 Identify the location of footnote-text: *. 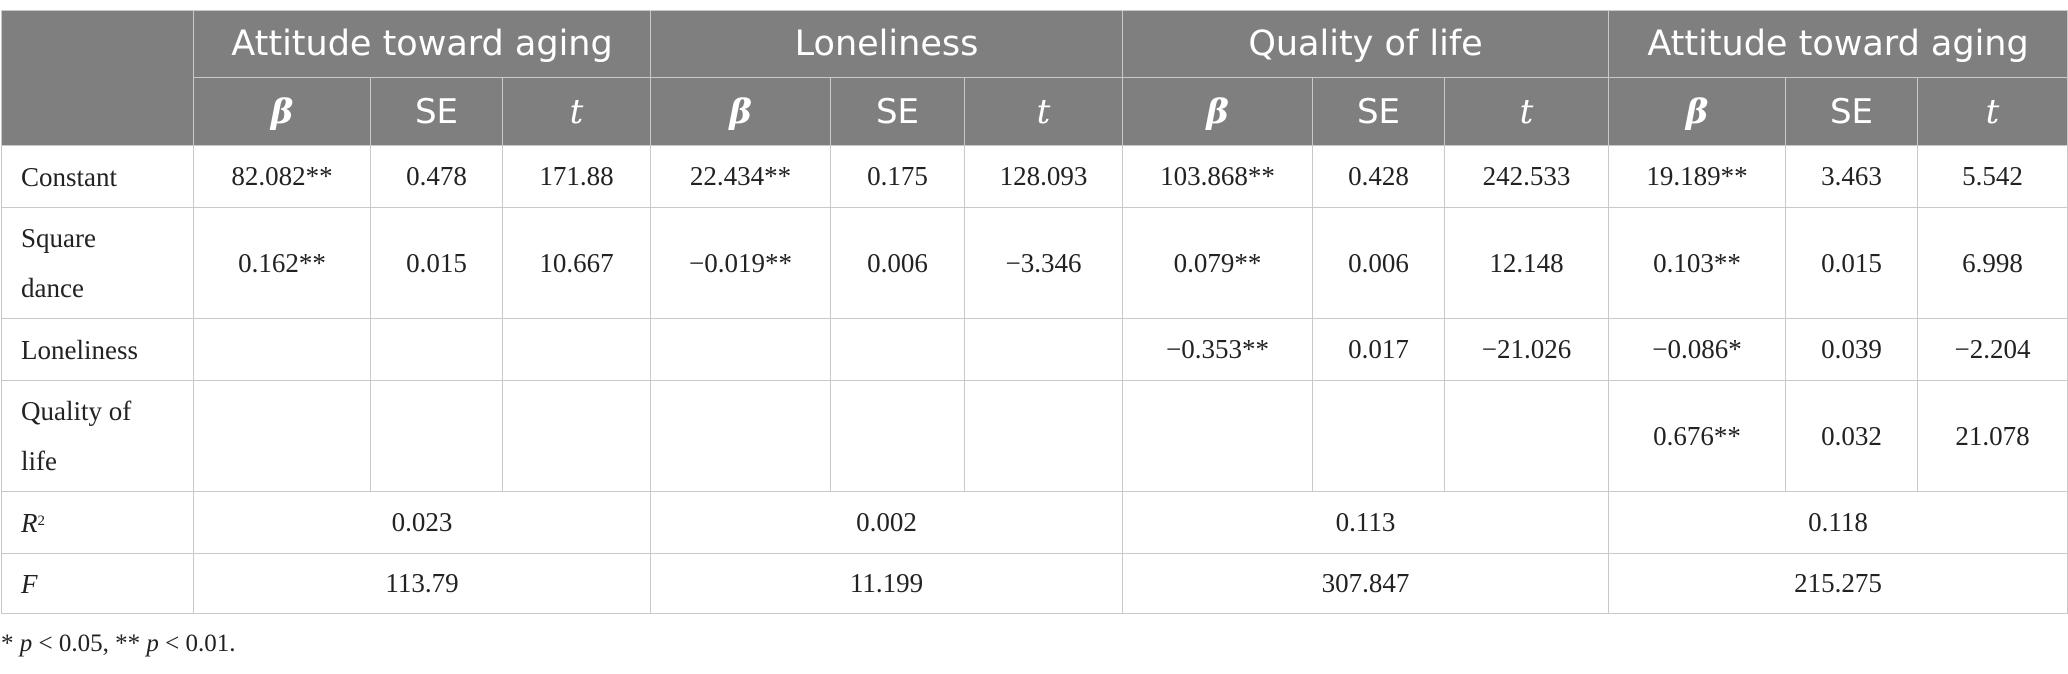
(10, 643).